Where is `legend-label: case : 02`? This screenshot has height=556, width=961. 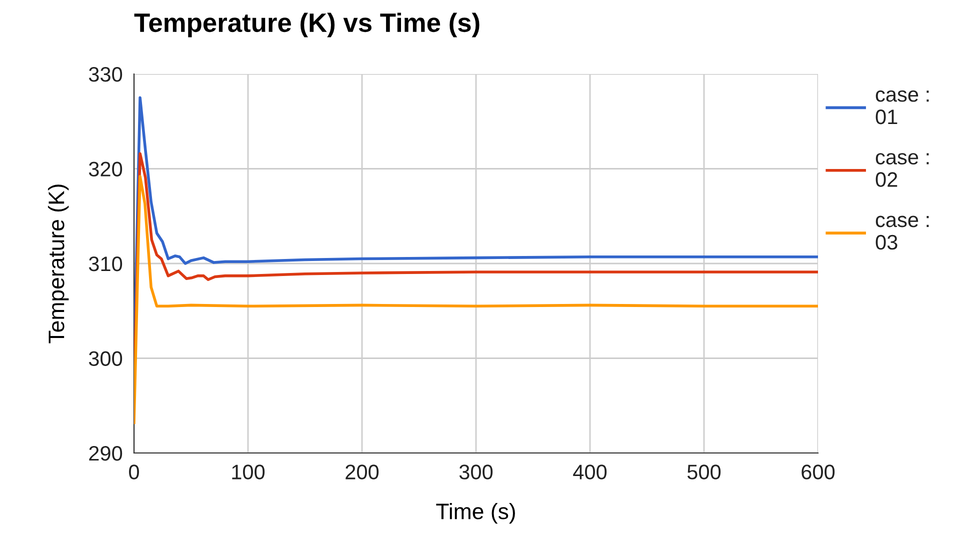 legend-label: case : 02 is located at coordinates (902, 170).